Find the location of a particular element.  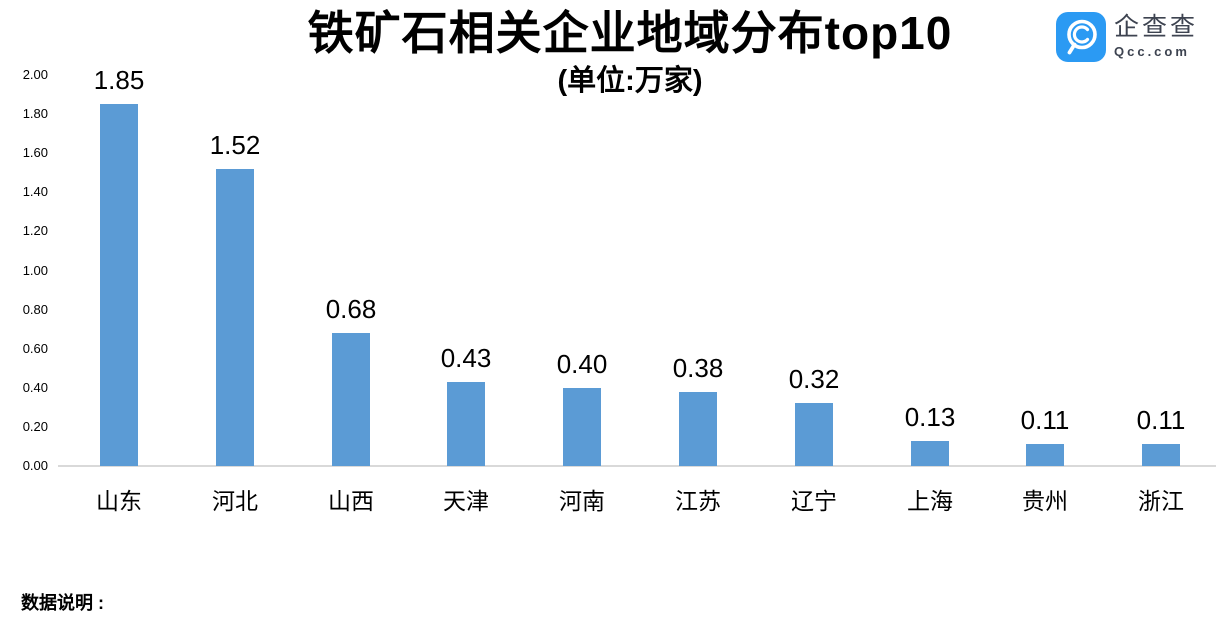

bar-value-label: 0.43 is located at coordinates (466, 358).